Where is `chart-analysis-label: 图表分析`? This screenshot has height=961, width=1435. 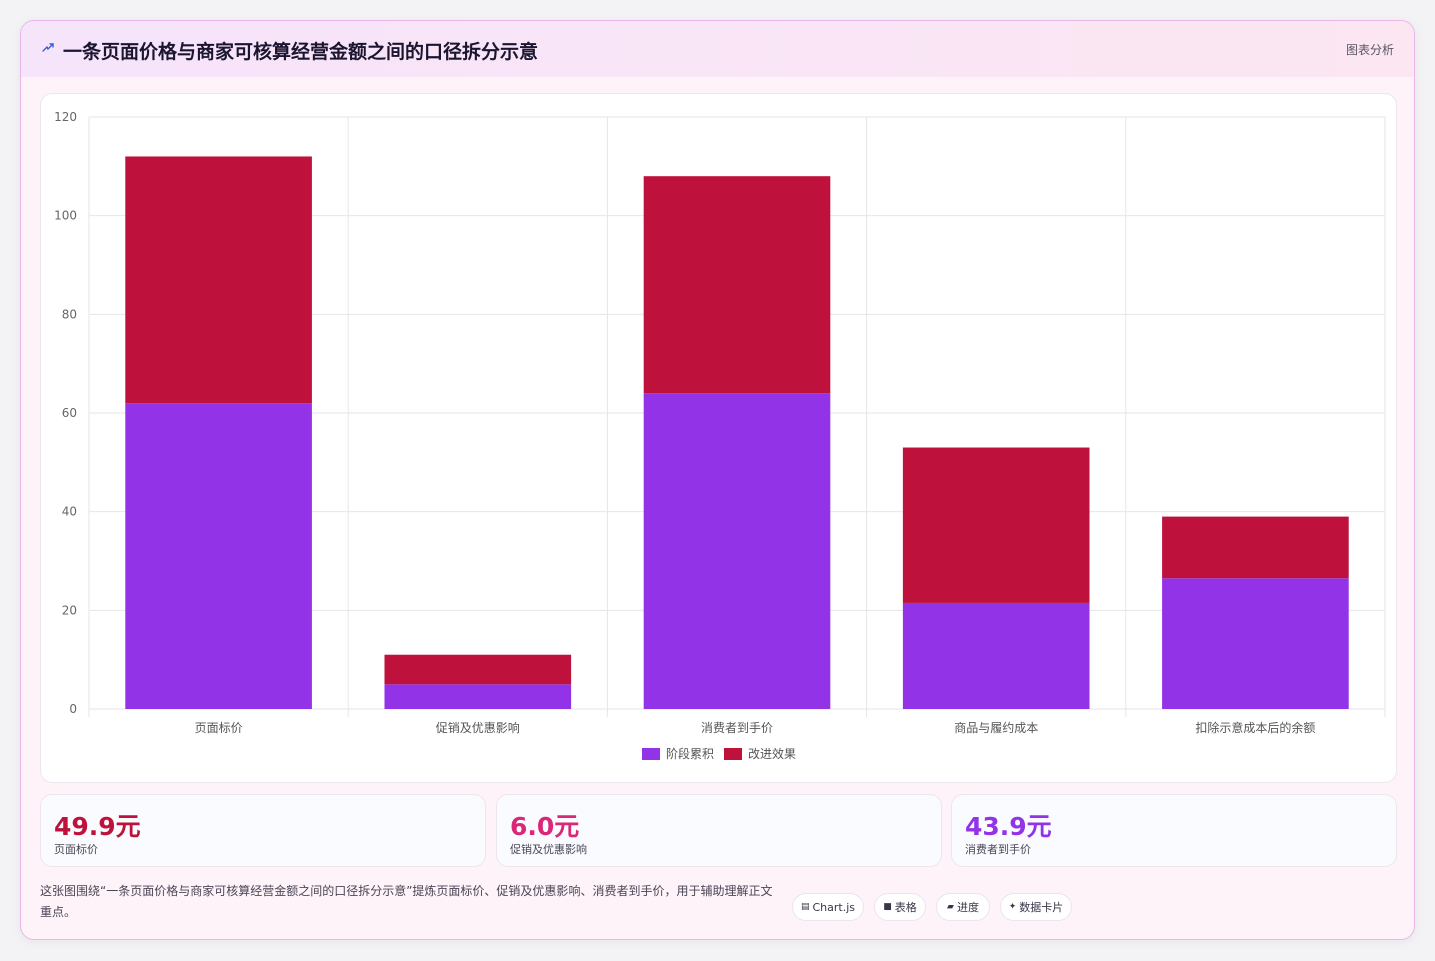 chart-analysis-label: 图表分析 is located at coordinates (1369, 50).